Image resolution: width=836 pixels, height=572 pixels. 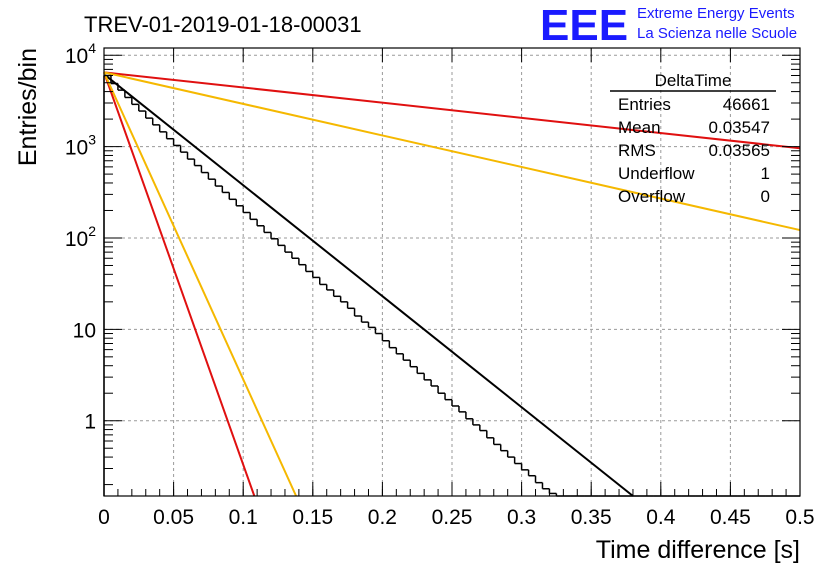 I want to click on logo-line-2: La Scienza nelle Scuole, so click(x=717, y=33).